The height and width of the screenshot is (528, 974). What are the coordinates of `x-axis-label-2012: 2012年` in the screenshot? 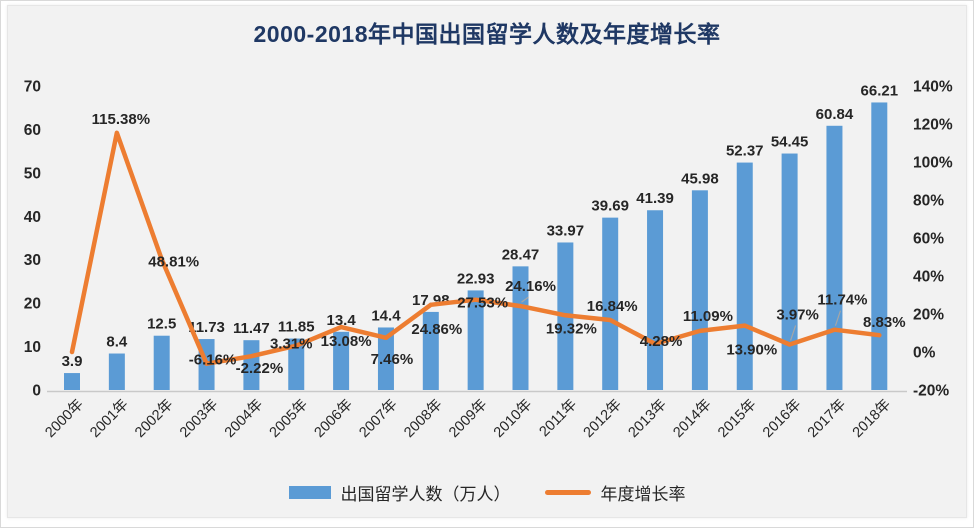 It's located at (602, 418).